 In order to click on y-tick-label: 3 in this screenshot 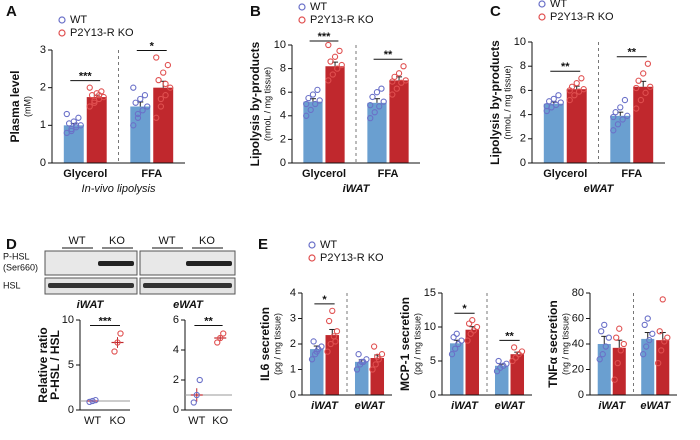, I will do `click(43, 50)`.